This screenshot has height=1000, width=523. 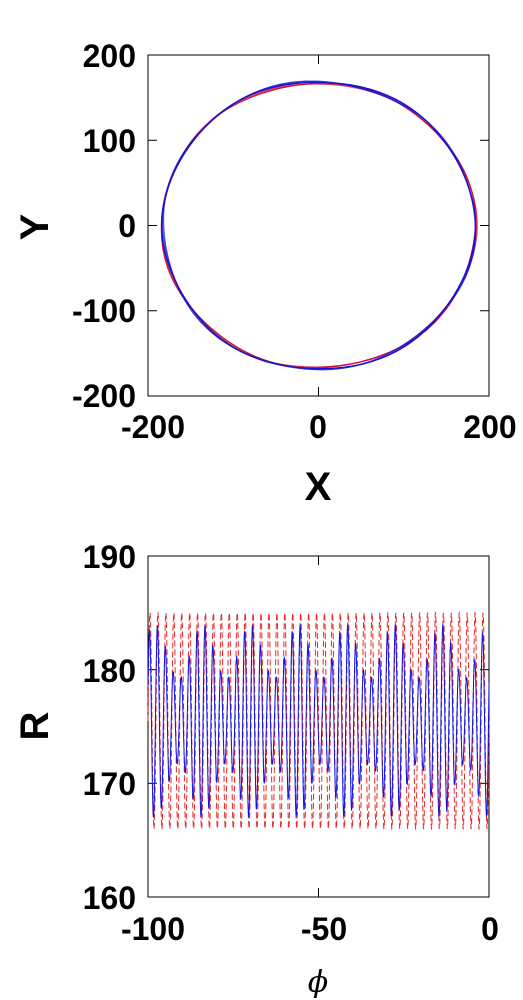 What do you see at coordinates (318, 487) in the screenshot?
I see `orbit-x-axis-label: X` at bounding box center [318, 487].